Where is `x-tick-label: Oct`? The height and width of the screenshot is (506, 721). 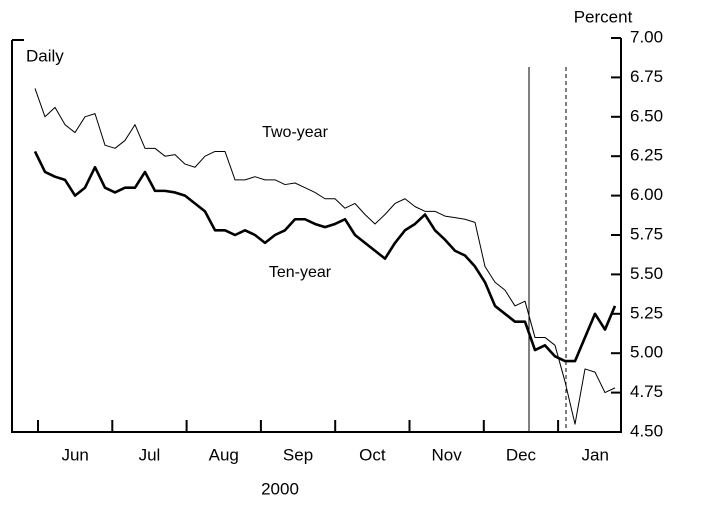 x-tick-label: Oct is located at coordinates (372, 454).